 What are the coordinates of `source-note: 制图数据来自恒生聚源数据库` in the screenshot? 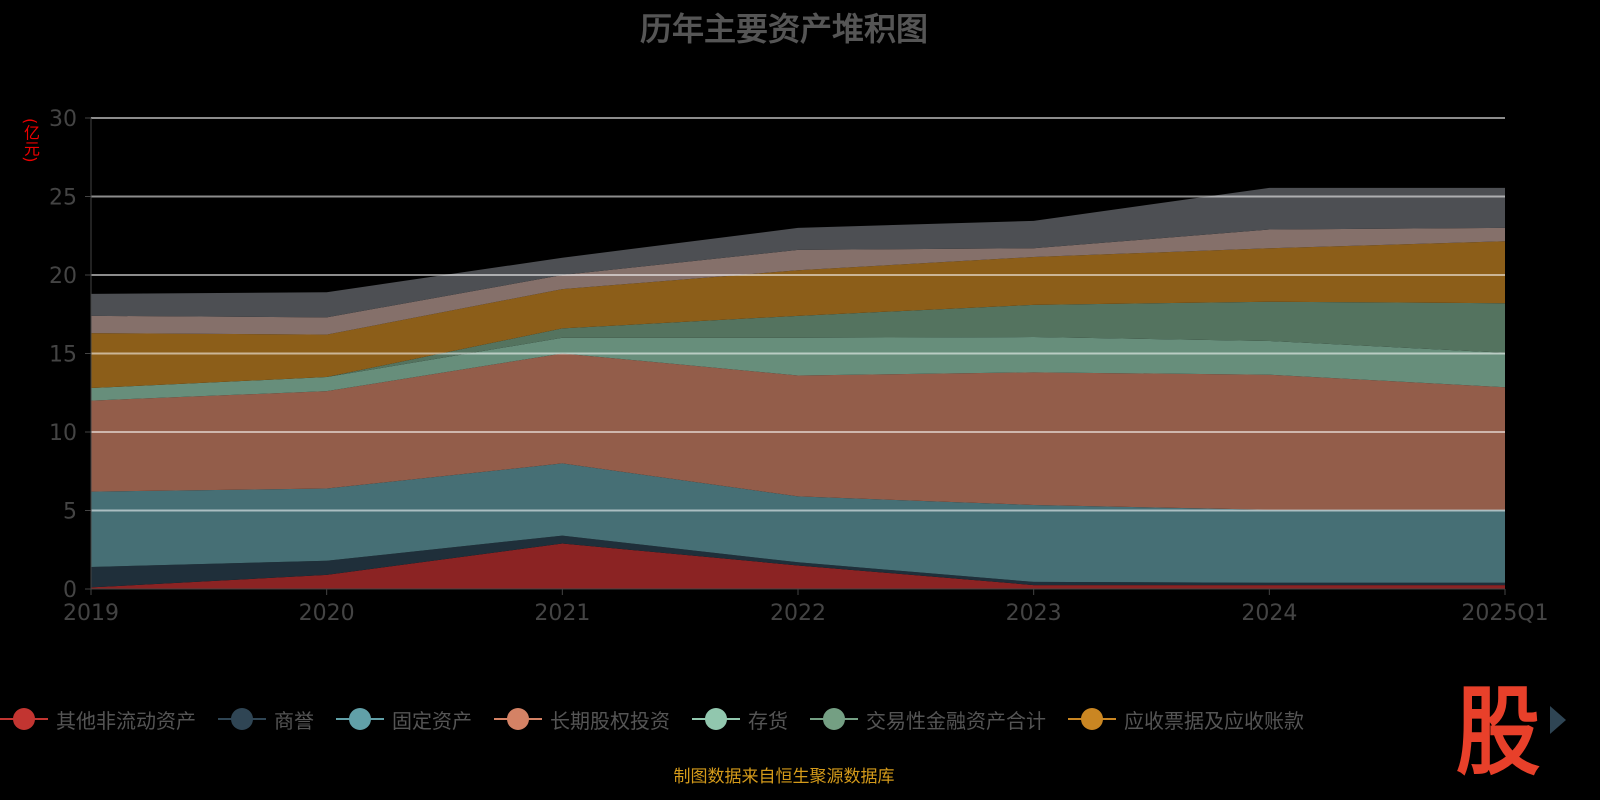 It's located at (784, 777).